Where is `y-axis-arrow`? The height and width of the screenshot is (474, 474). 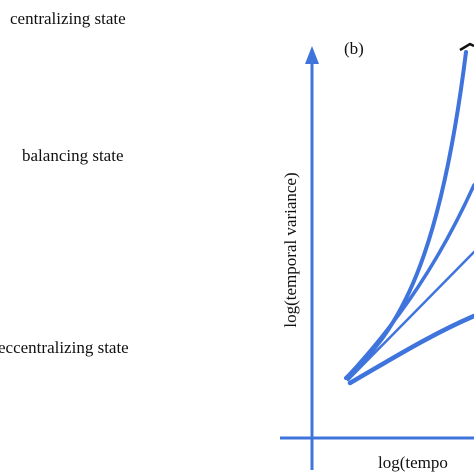
y-axis-arrow is located at coordinates (312, 55).